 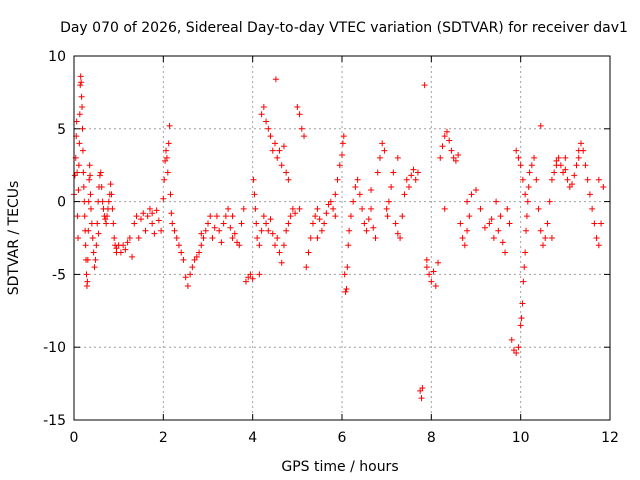 I want to click on y-tick-label: -10, so click(x=54, y=348).